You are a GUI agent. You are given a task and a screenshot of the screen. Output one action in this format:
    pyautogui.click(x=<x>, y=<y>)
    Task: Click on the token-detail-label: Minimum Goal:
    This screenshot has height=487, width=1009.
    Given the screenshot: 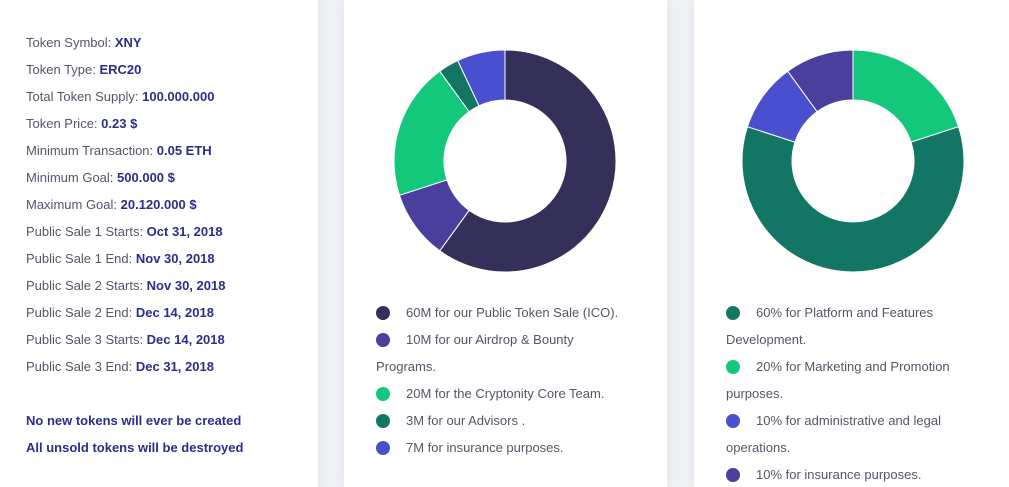 What is the action you would take?
    pyautogui.click(x=72, y=177)
    